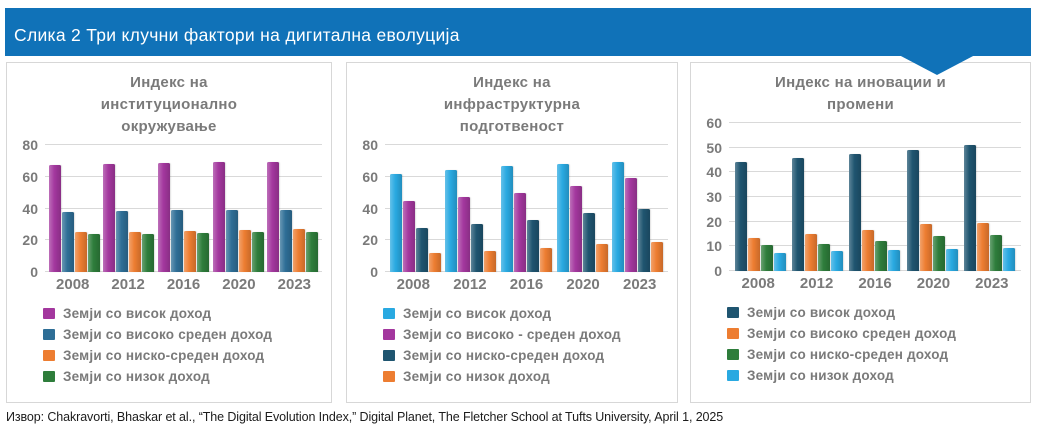 The image size is (1037, 435). Describe the element at coordinates (714, 147) in the screenshot. I see `y-tick-label: 50` at that location.